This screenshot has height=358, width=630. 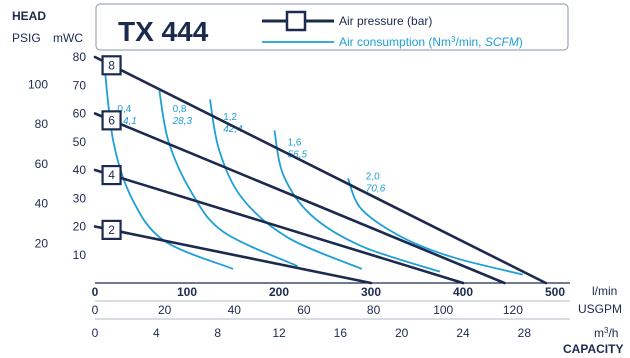 I want to click on pressure-label: 2, so click(x=111, y=230).